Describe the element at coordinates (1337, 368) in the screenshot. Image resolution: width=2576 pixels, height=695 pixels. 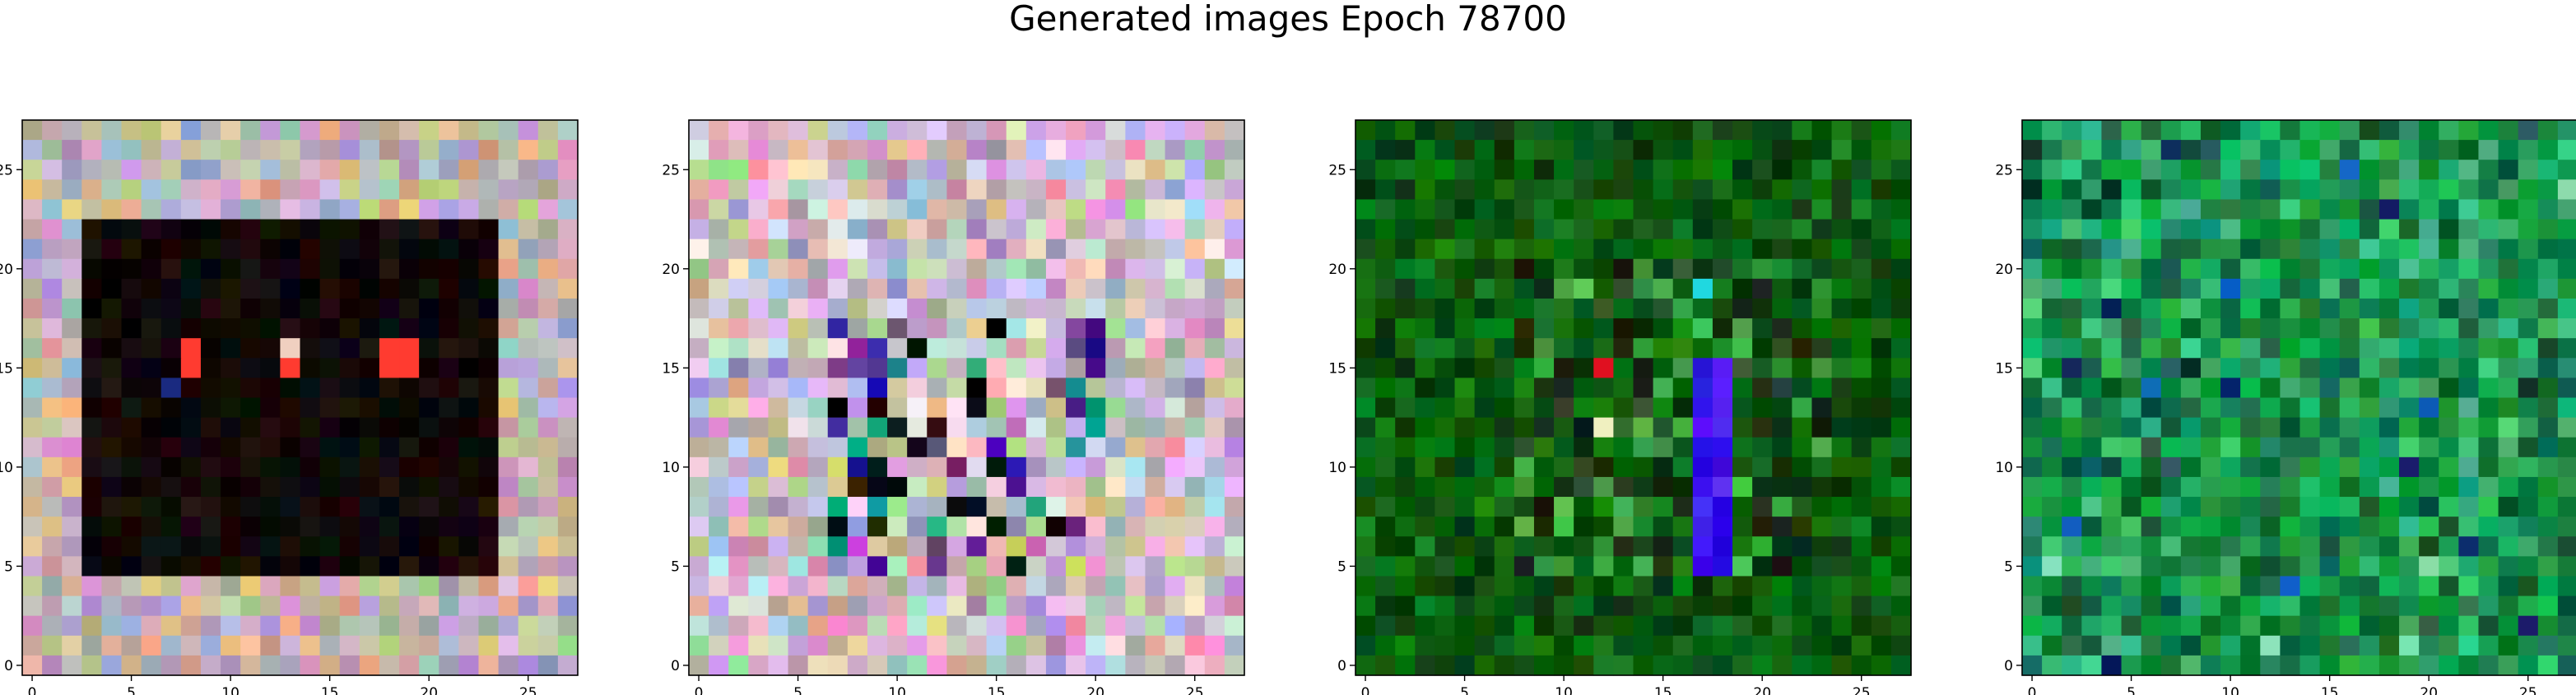
I see `y-tick-label: 15` at that location.